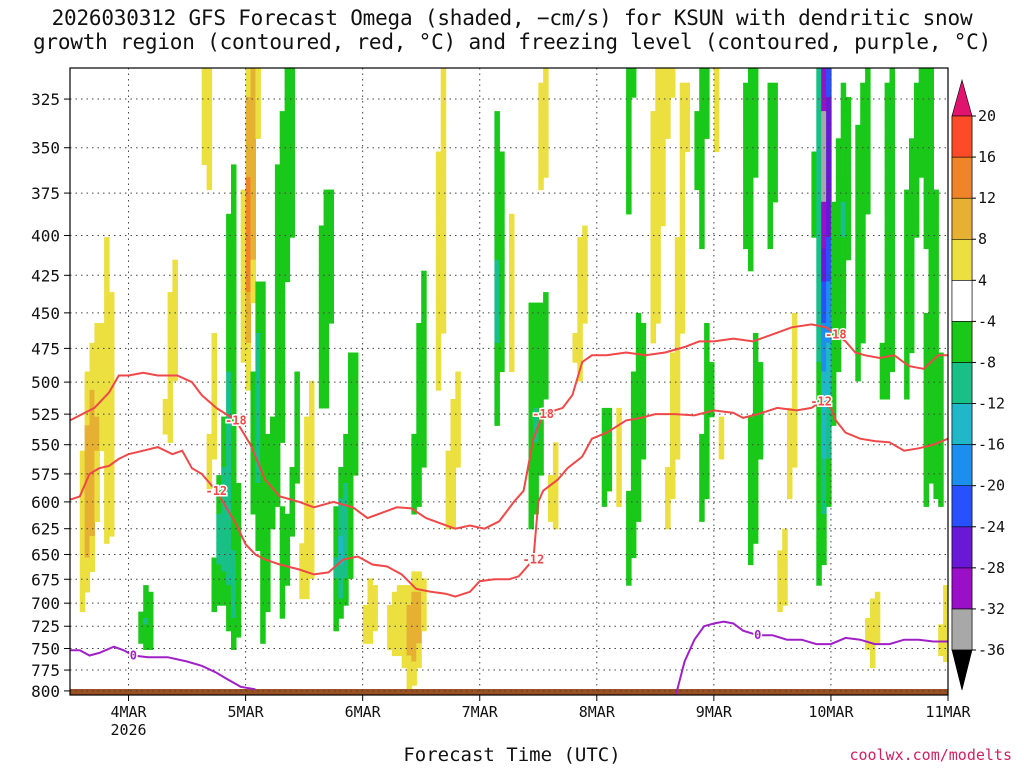 The width and height of the screenshot is (1024, 768). I want to click on credit-link: coolwx.com/modelts, so click(930, 755).